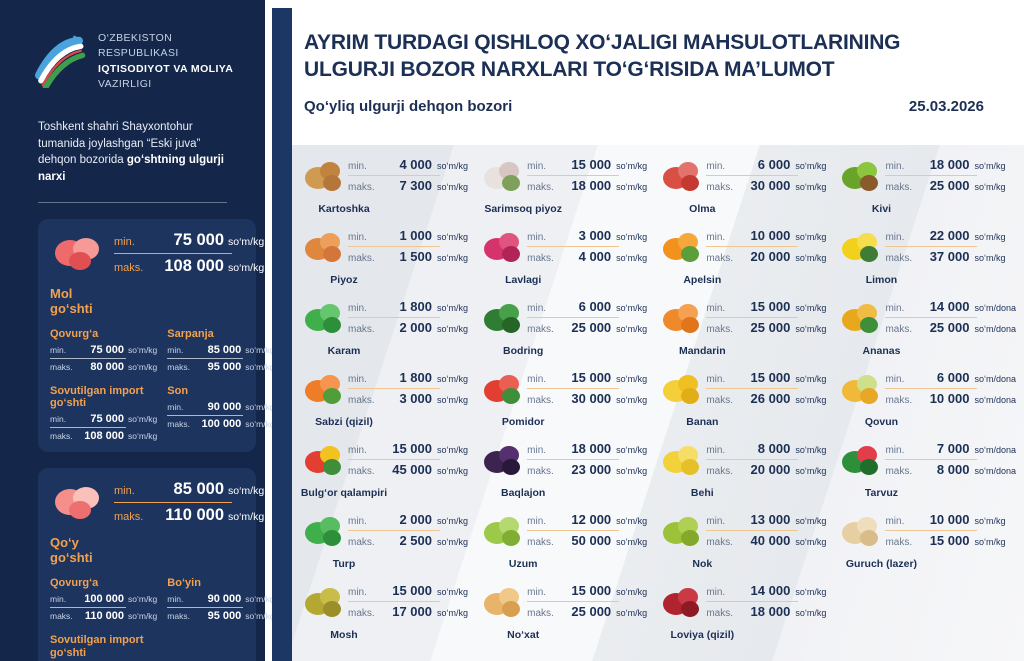  What do you see at coordinates (587, 519) in the screenshot?
I see `price-min-line: min. 12 000 so‘m/kg` at bounding box center [587, 519].